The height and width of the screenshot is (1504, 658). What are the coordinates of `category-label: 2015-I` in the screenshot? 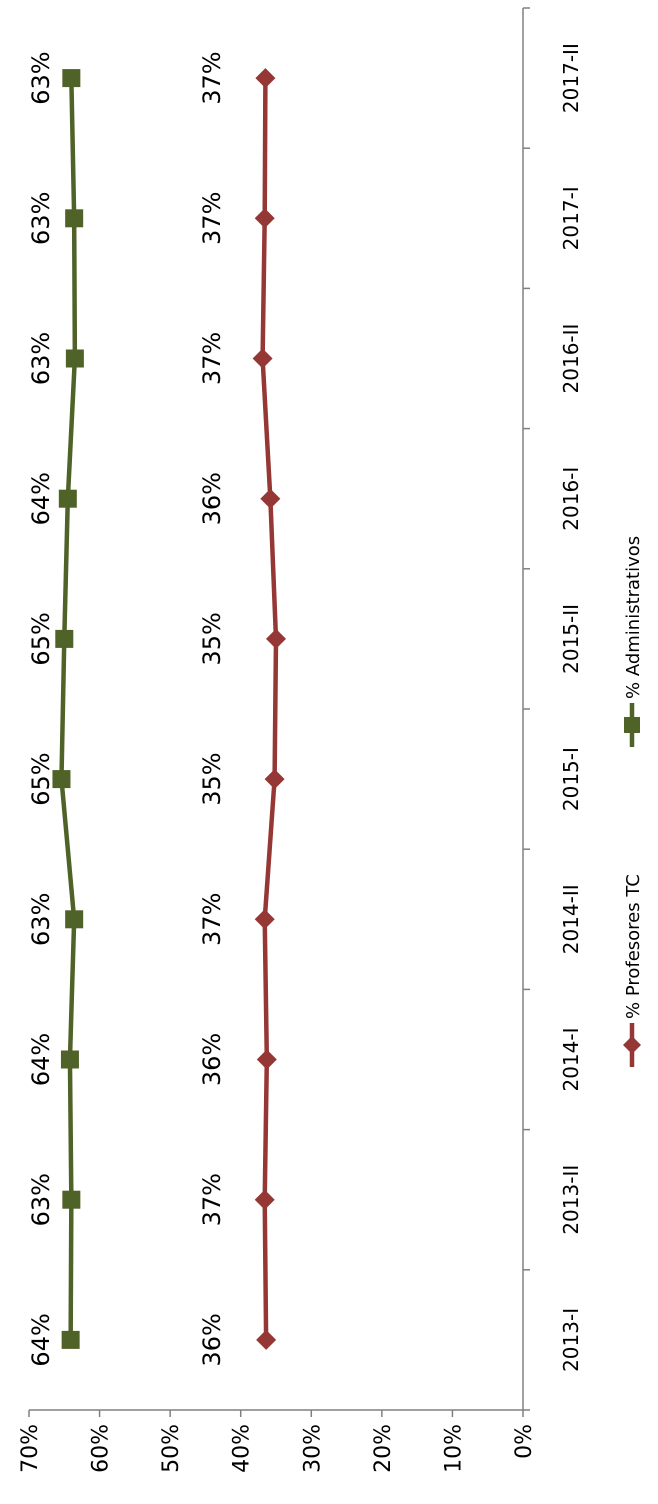 It's located at (571, 779).